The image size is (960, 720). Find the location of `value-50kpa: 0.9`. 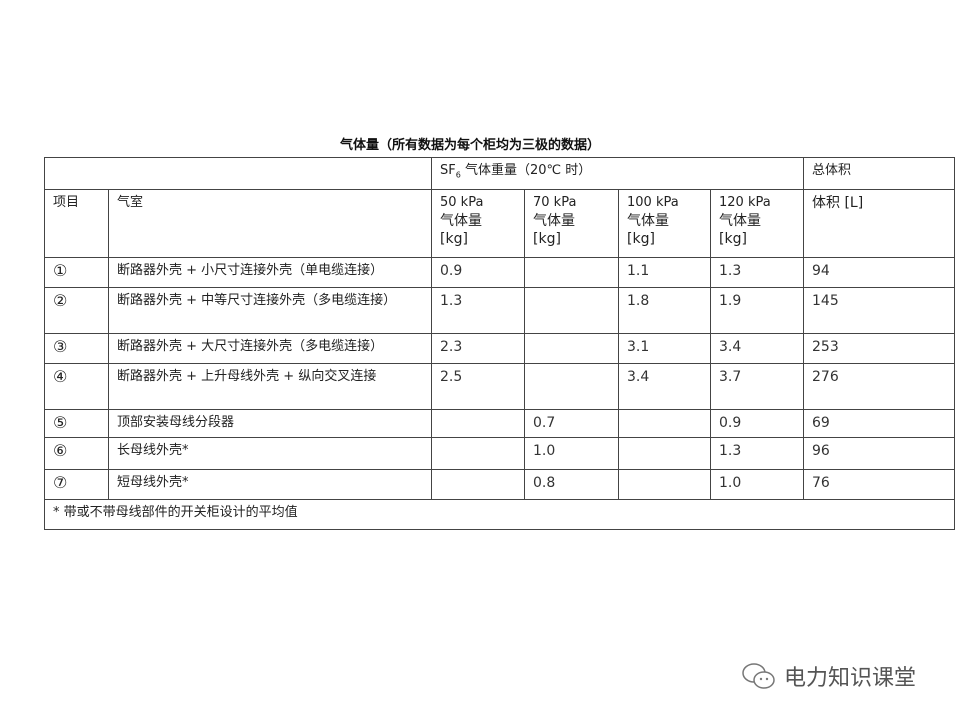

value-50kpa: 0.9 is located at coordinates (478, 272).